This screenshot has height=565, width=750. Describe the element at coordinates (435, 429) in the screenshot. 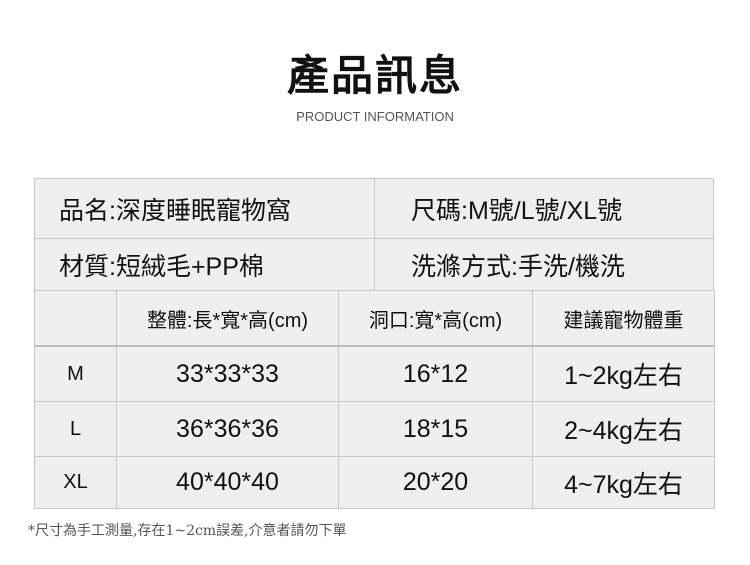

I see `table-cell: 18*15` at that location.